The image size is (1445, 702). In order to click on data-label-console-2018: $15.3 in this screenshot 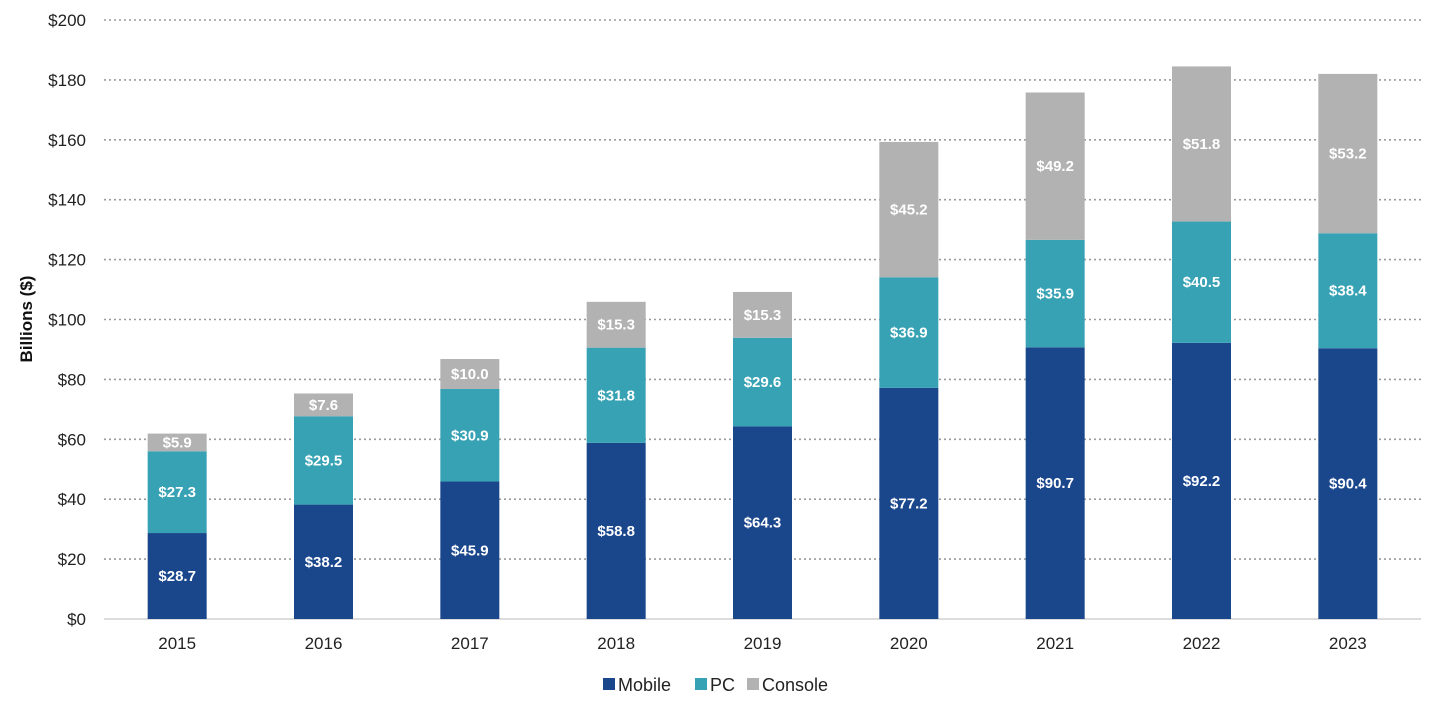, I will do `click(616, 325)`.